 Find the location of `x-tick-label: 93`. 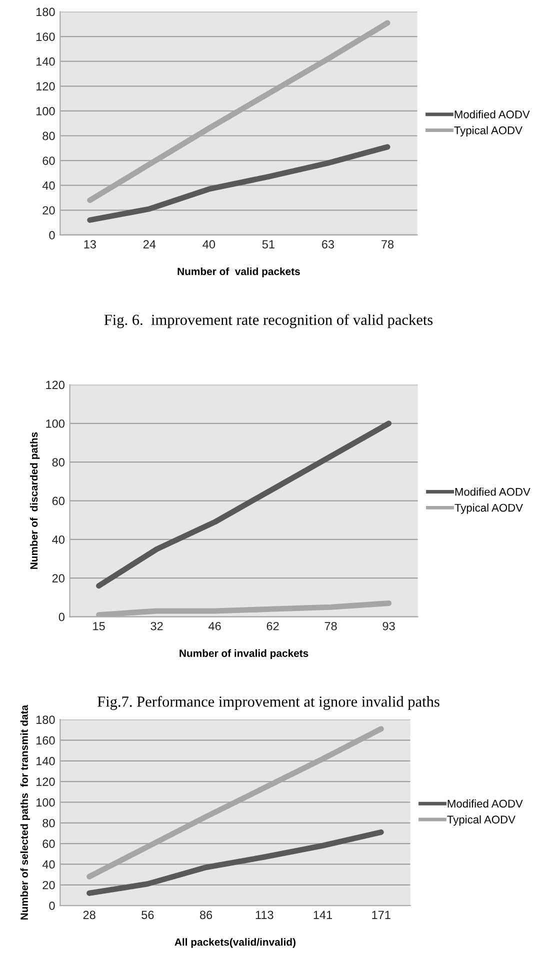

x-tick-label: 93 is located at coordinates (388, 626).